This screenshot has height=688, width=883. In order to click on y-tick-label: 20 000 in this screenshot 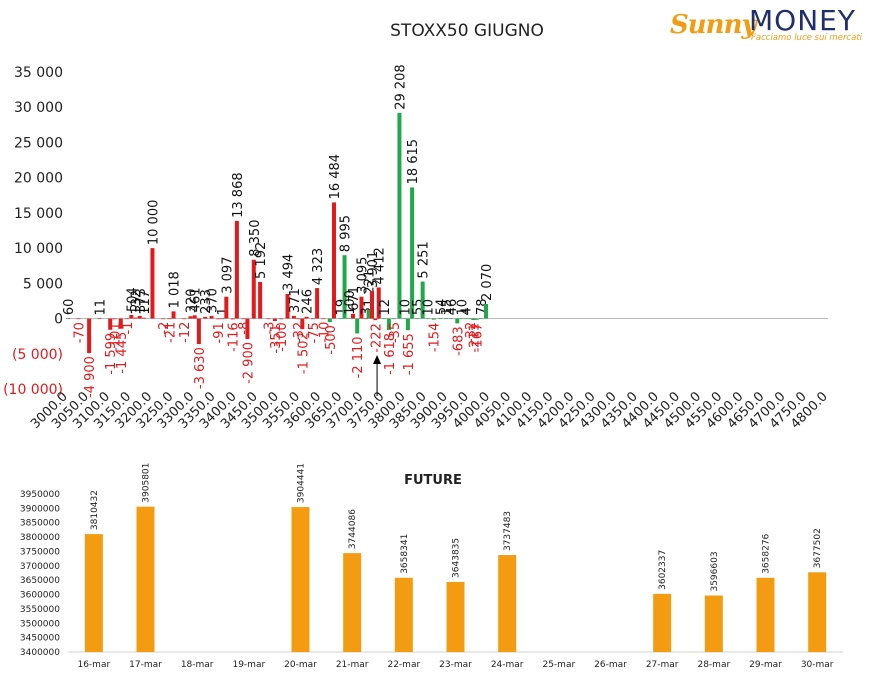, I will do `click(38, 179)`.